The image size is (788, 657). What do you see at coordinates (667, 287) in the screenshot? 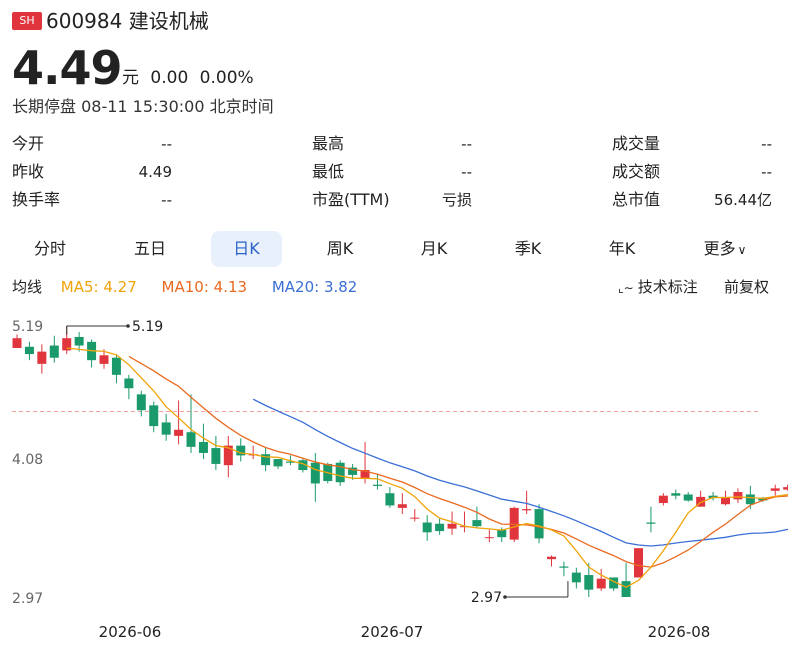
I see `annotate-label: 技术标注` at bounding box center [667, 287].